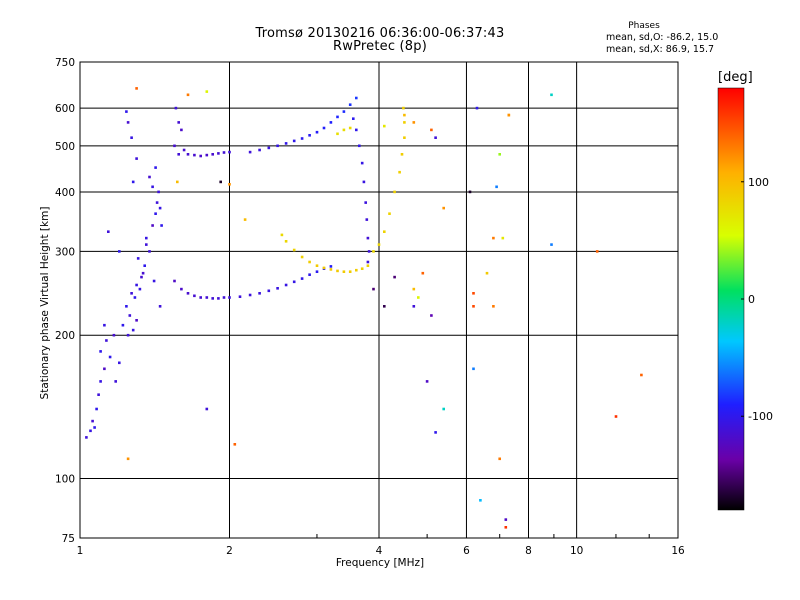 Image resolution: width=800 pixels, height=600 pixels. What do you see at coordinates (380, 563) in the screenshot?
I see `x-axis-label: Frequency [MHz]` at bounding box center [380, 563].